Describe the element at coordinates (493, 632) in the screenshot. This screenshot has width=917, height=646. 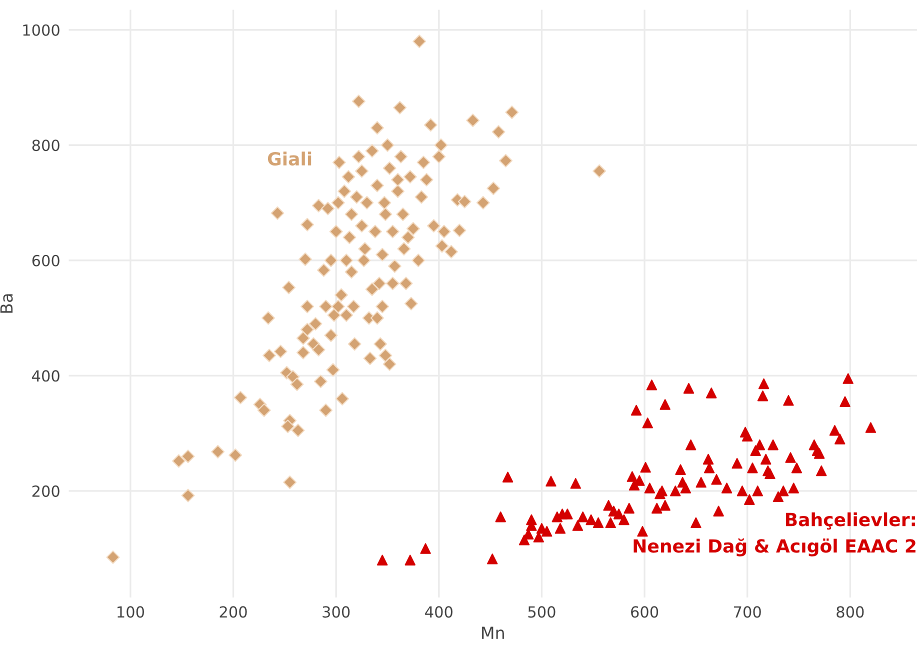
I see `x-axis-title: Mn` at that location.